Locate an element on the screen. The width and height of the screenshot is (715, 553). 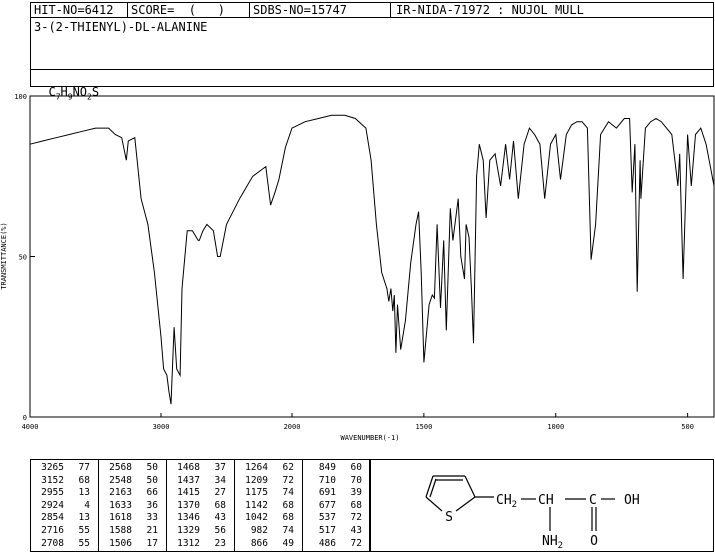
peak-wavenumber: 849 is located at coordinates (327, 467).